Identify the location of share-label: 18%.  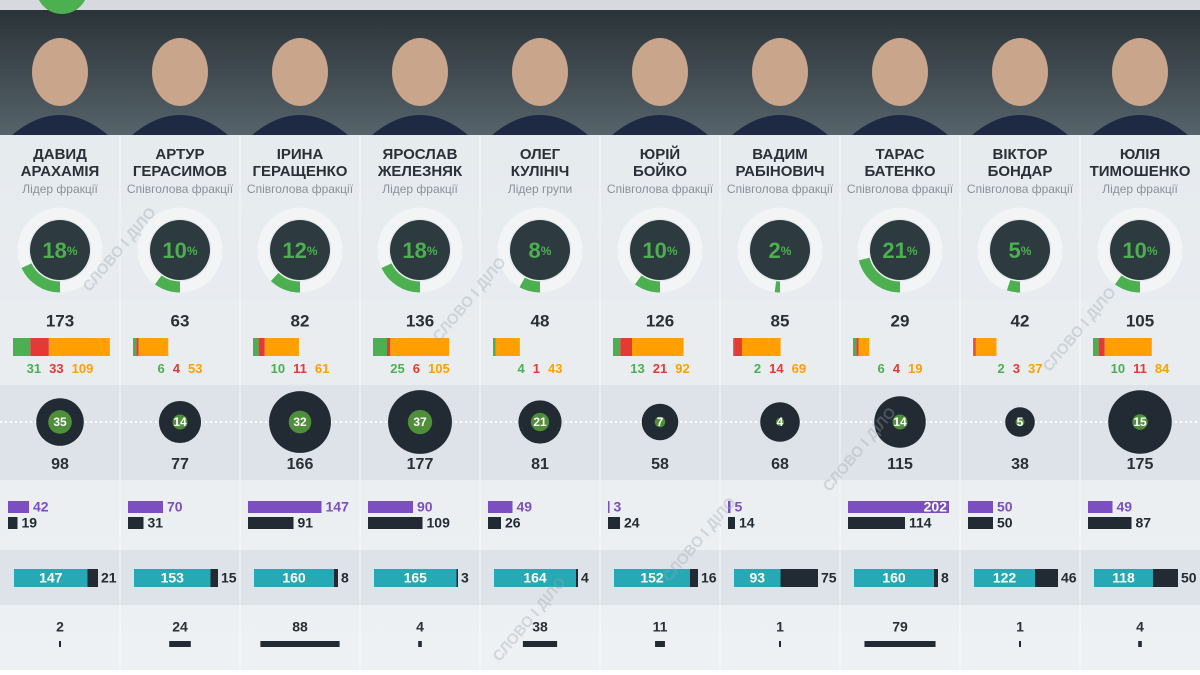
(59, 250).